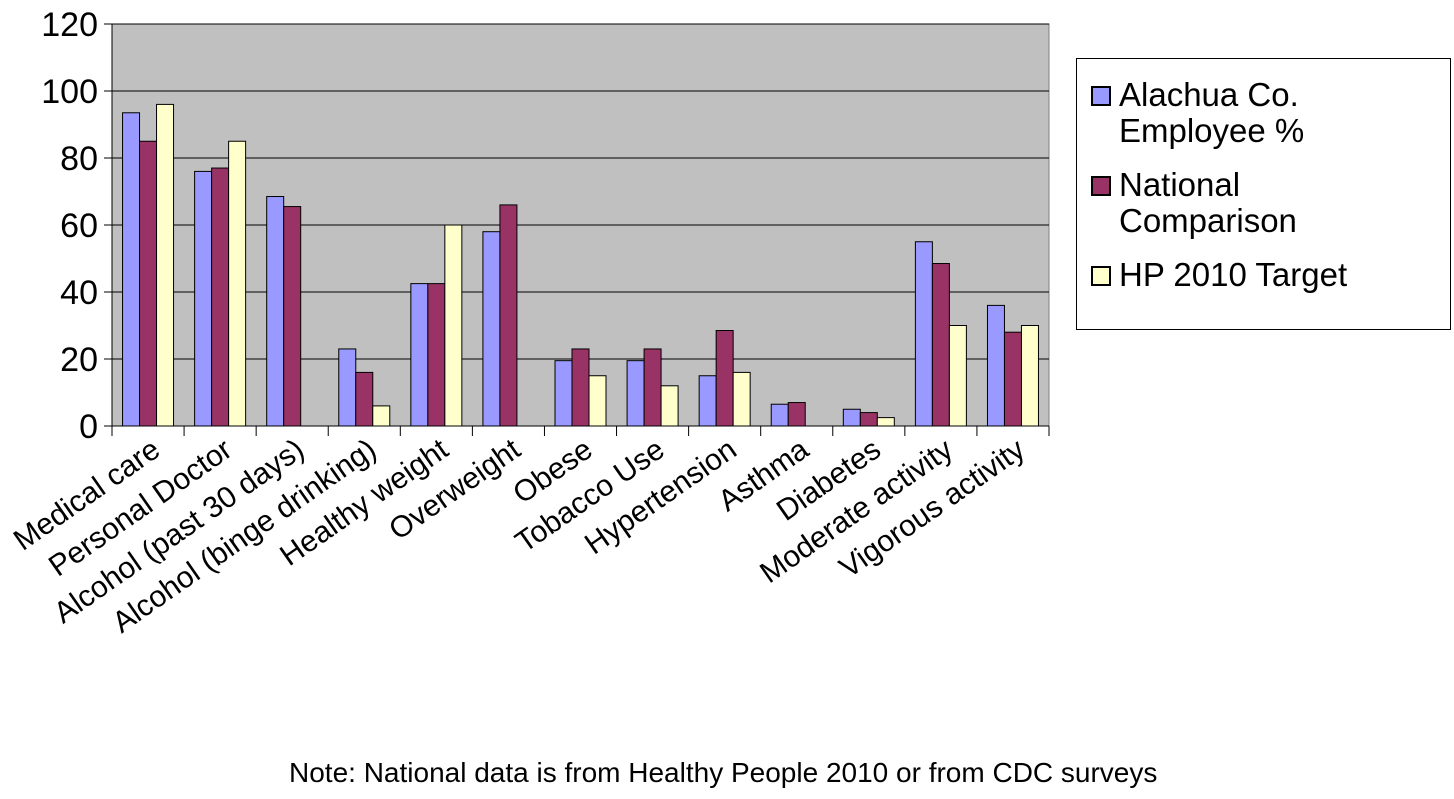  I want to click on legend-item-series-3: HP 2010 Target, so click(1255, 275).